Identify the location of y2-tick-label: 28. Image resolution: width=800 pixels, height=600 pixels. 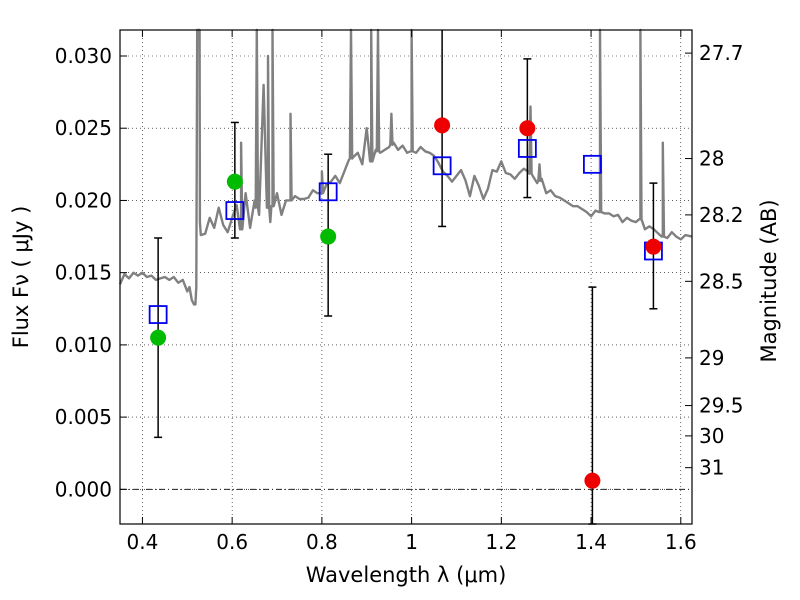
(711, 159).